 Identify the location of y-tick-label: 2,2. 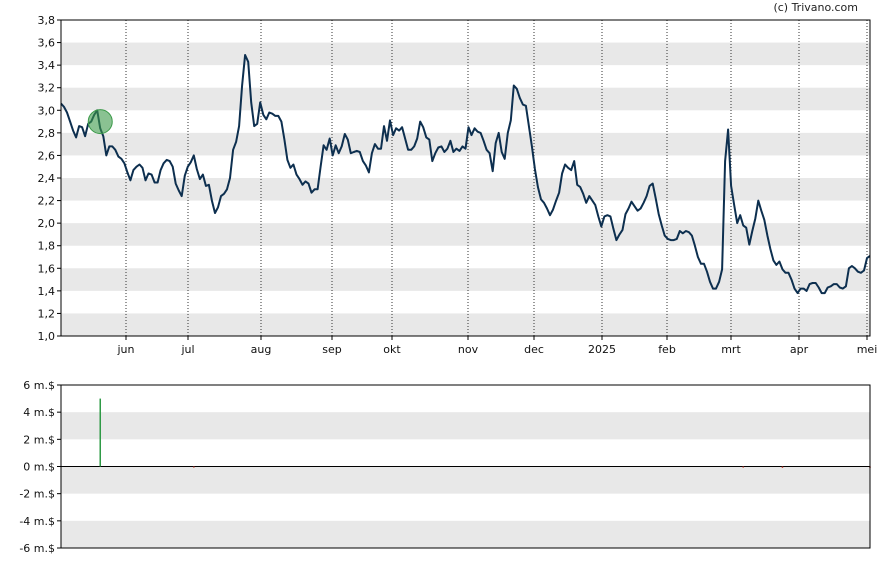
(47, 201).